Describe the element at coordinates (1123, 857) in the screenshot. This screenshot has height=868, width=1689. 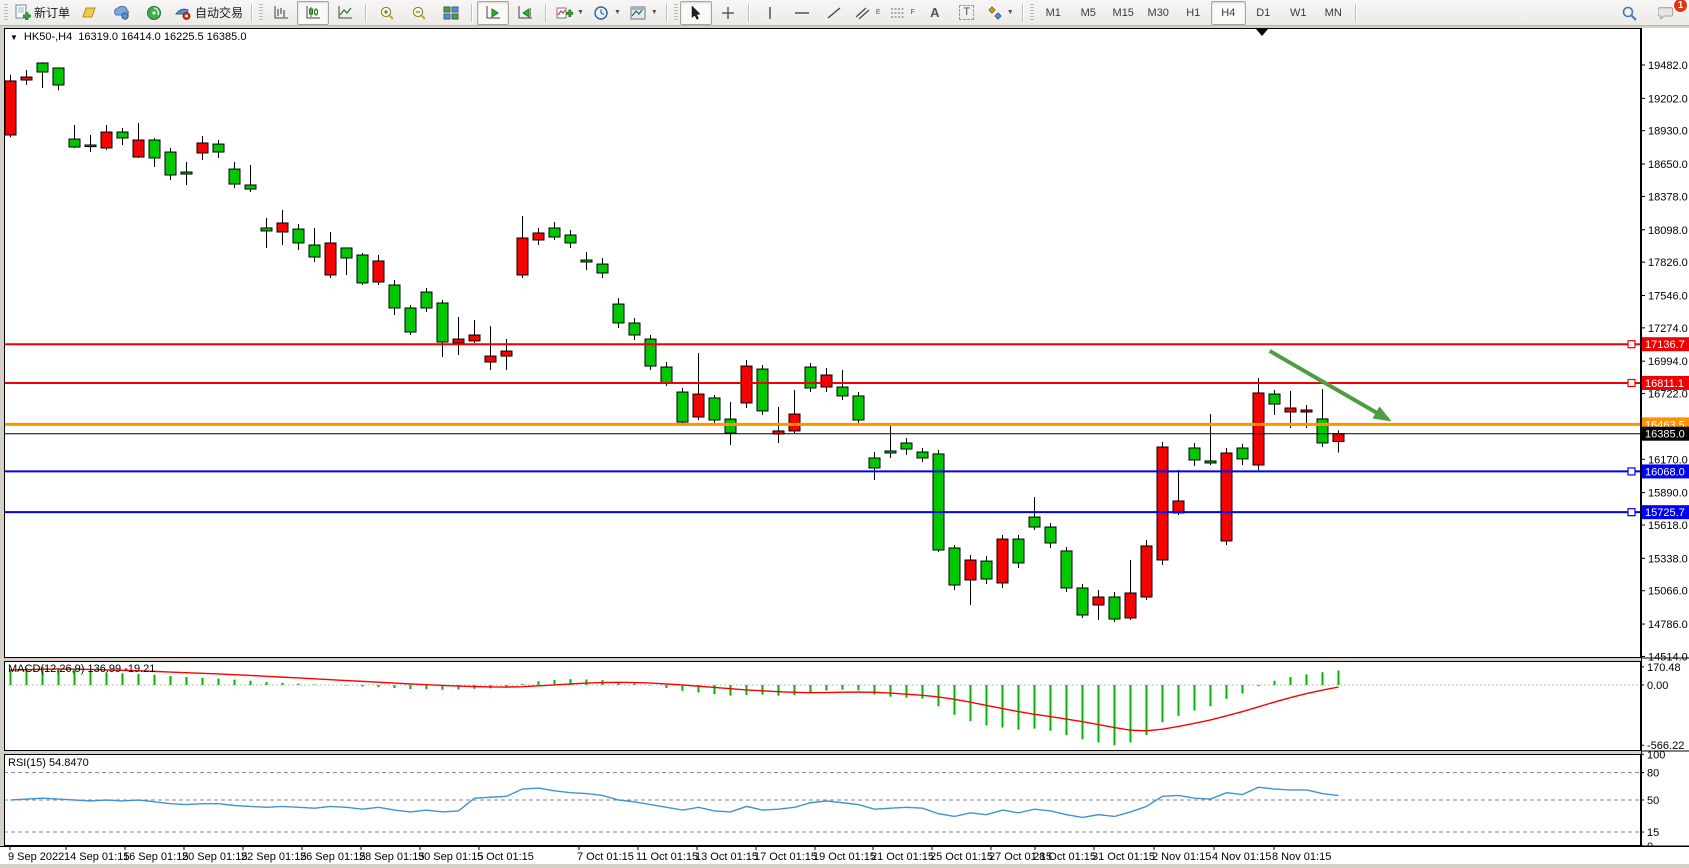
I see `time-tick-label: 31 Oct 01:15` at that location.